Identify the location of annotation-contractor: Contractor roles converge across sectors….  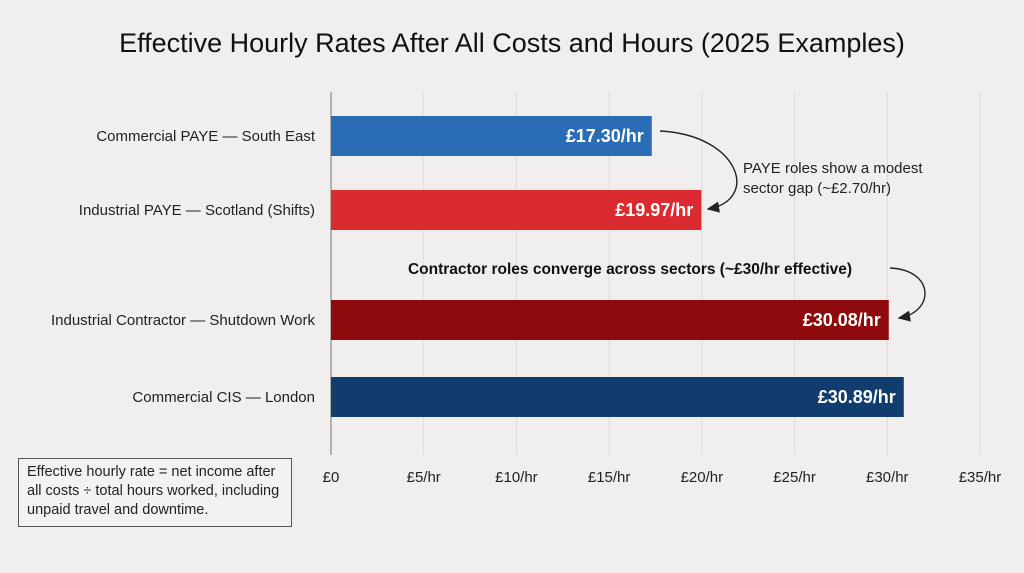
(630, 269).